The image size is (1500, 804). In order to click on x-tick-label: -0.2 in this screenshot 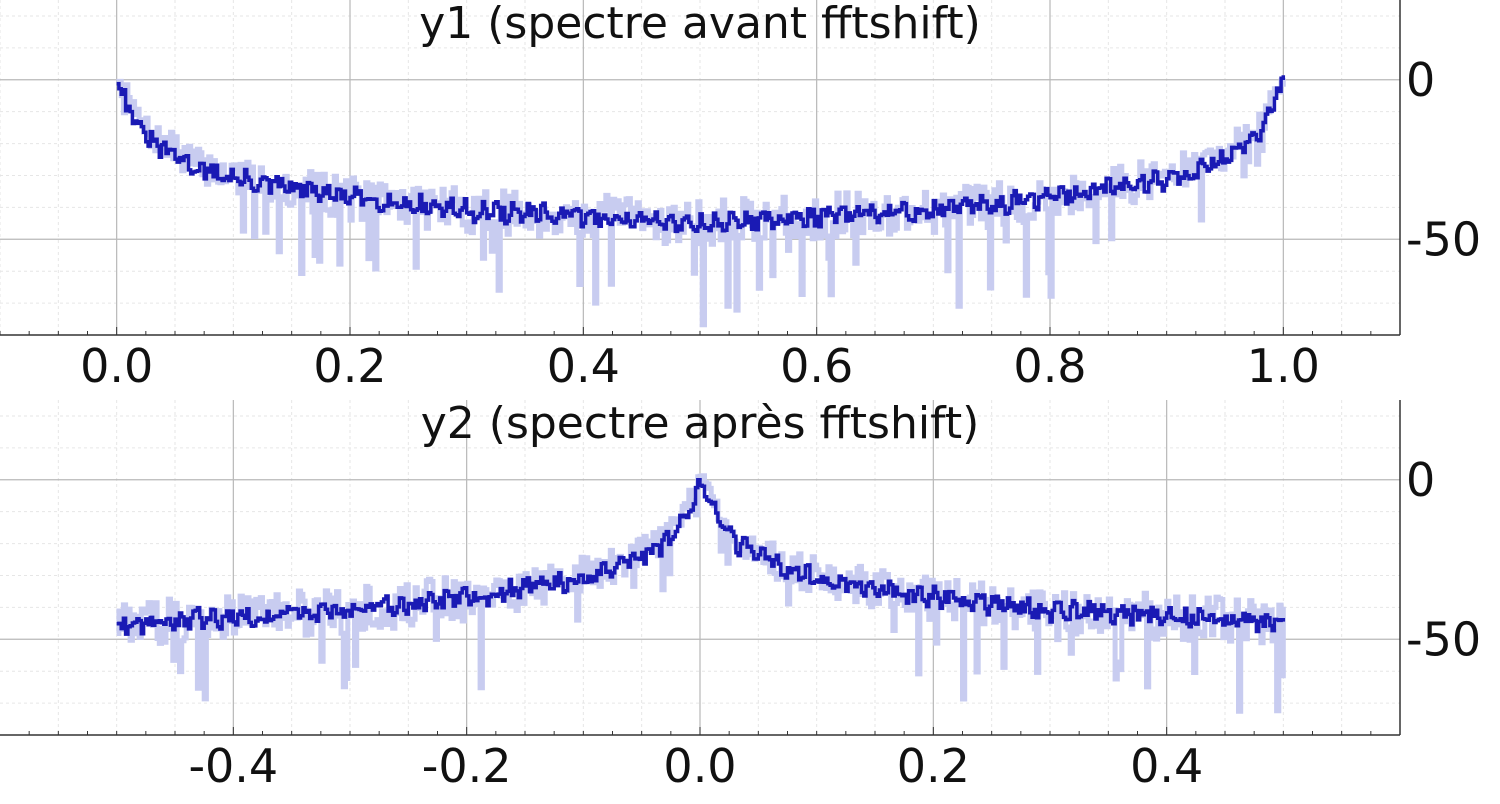, I will do `click(467, 766)`.